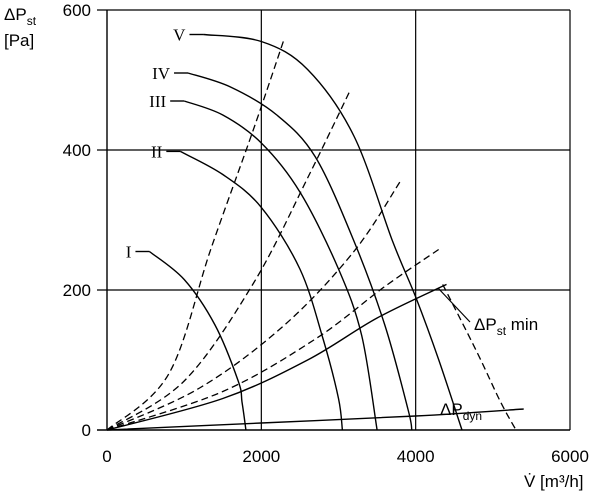 The image size is (600, 500). Describe the element at coordinates (506, 326) in the screenshot. I see `pst-min-annotation: ΔPst min` at that location.